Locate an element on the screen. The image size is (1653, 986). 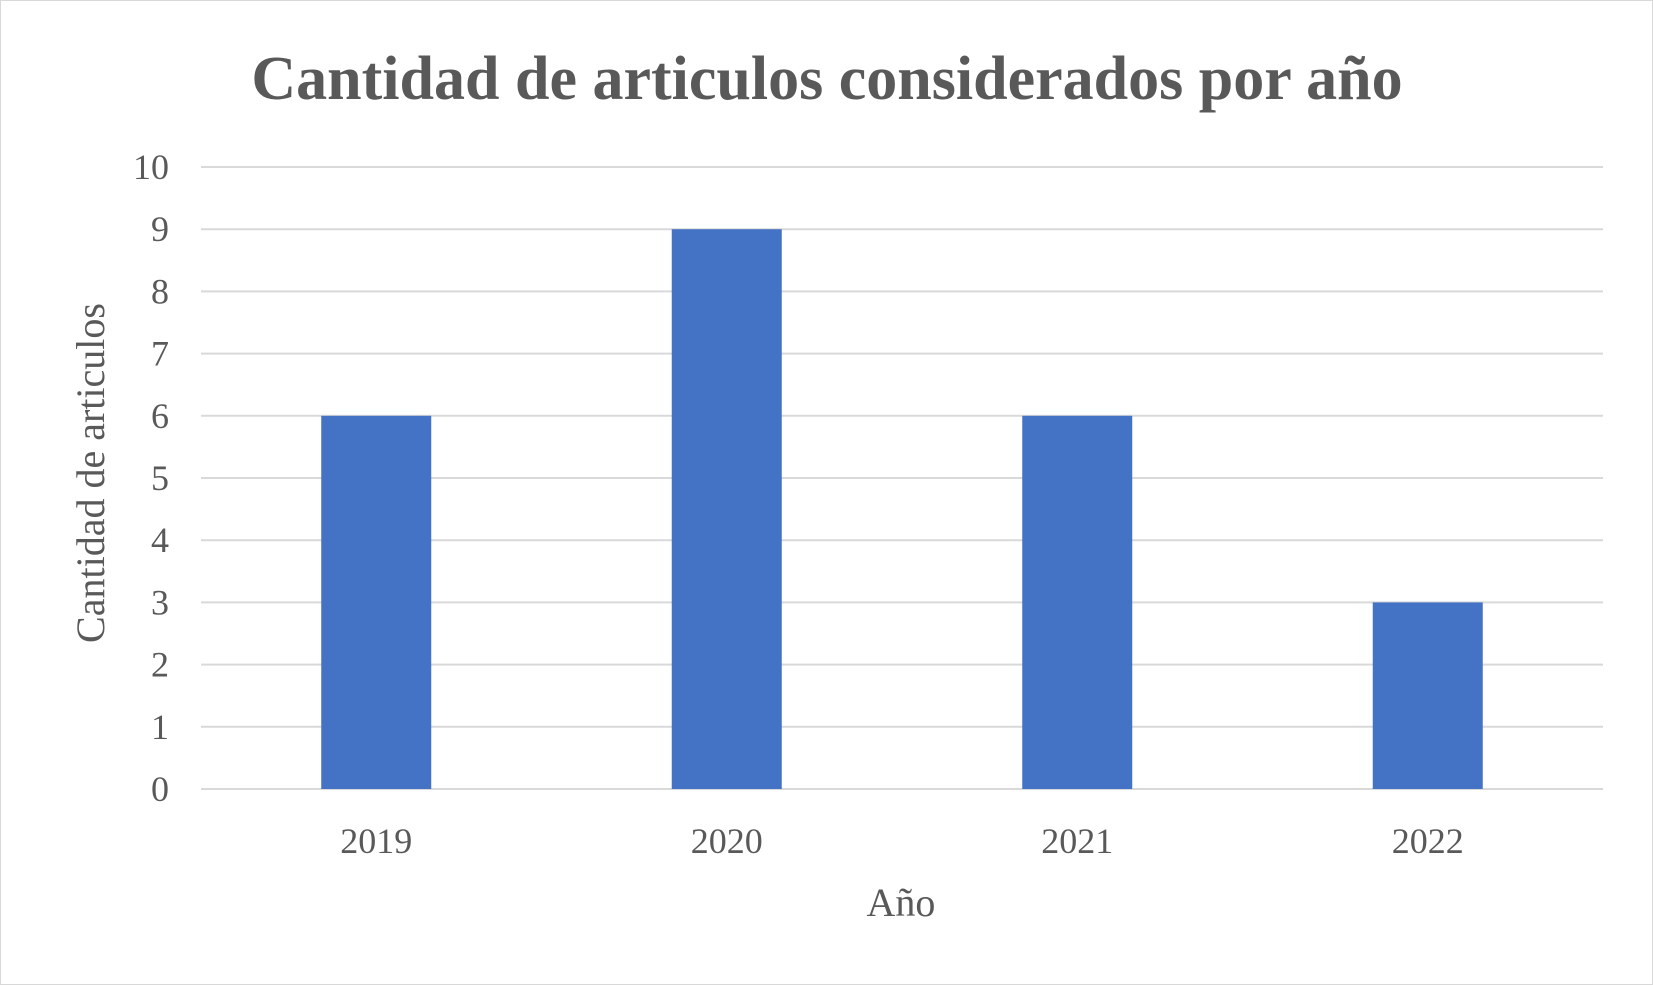
y-tick-label: 6 is located at coordinates (160, 416).